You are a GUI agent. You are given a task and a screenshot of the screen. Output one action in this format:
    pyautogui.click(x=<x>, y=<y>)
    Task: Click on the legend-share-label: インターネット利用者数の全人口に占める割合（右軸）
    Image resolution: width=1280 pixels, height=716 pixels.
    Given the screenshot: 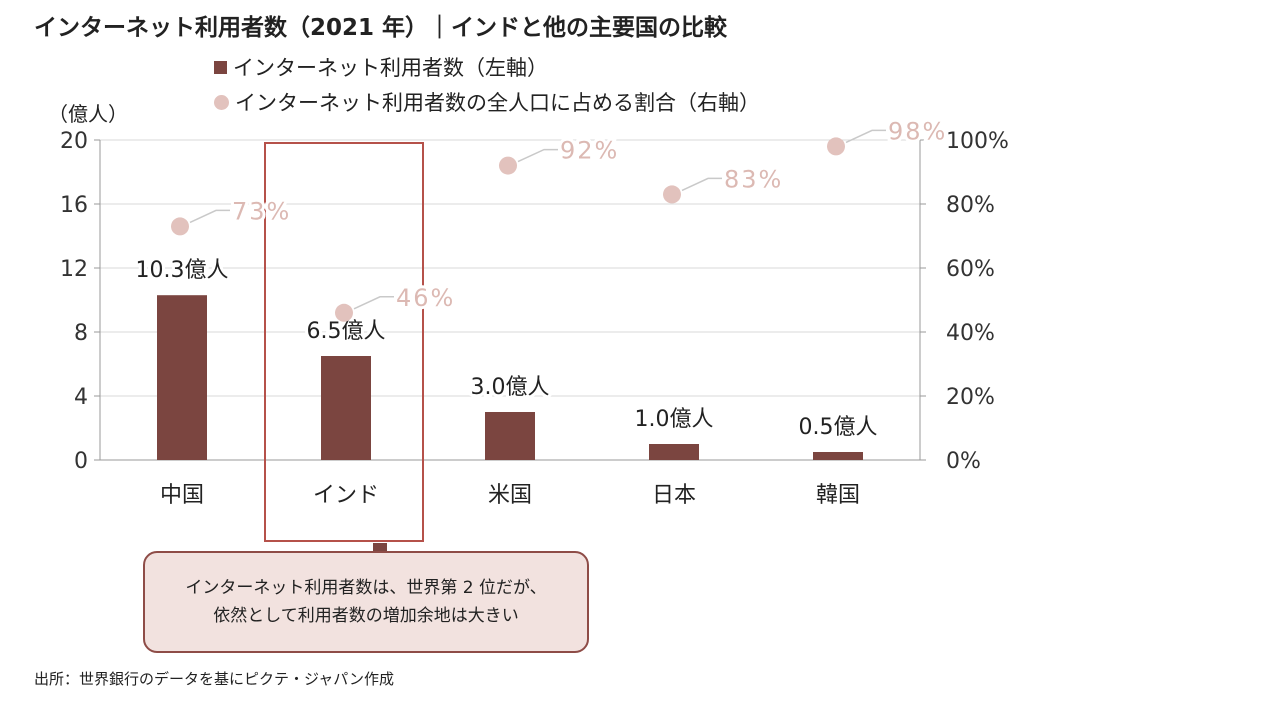 What is the action you would take?
    pyautogui.click(x=497, y=103)
    